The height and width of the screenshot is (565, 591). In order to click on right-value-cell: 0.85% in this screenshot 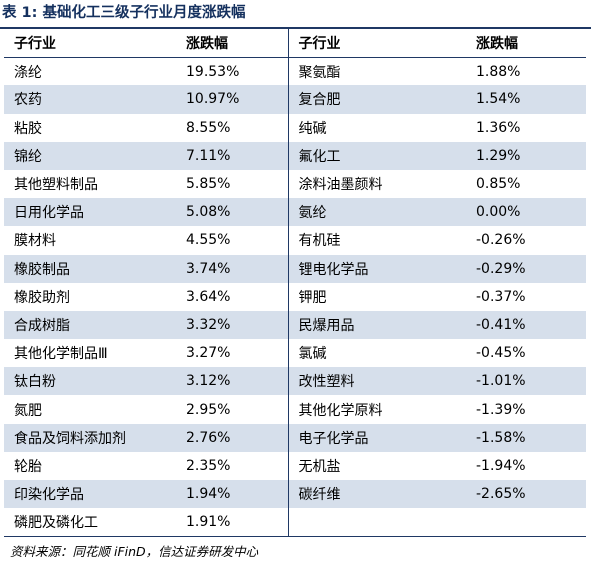, I will do `click(498, 184)`.